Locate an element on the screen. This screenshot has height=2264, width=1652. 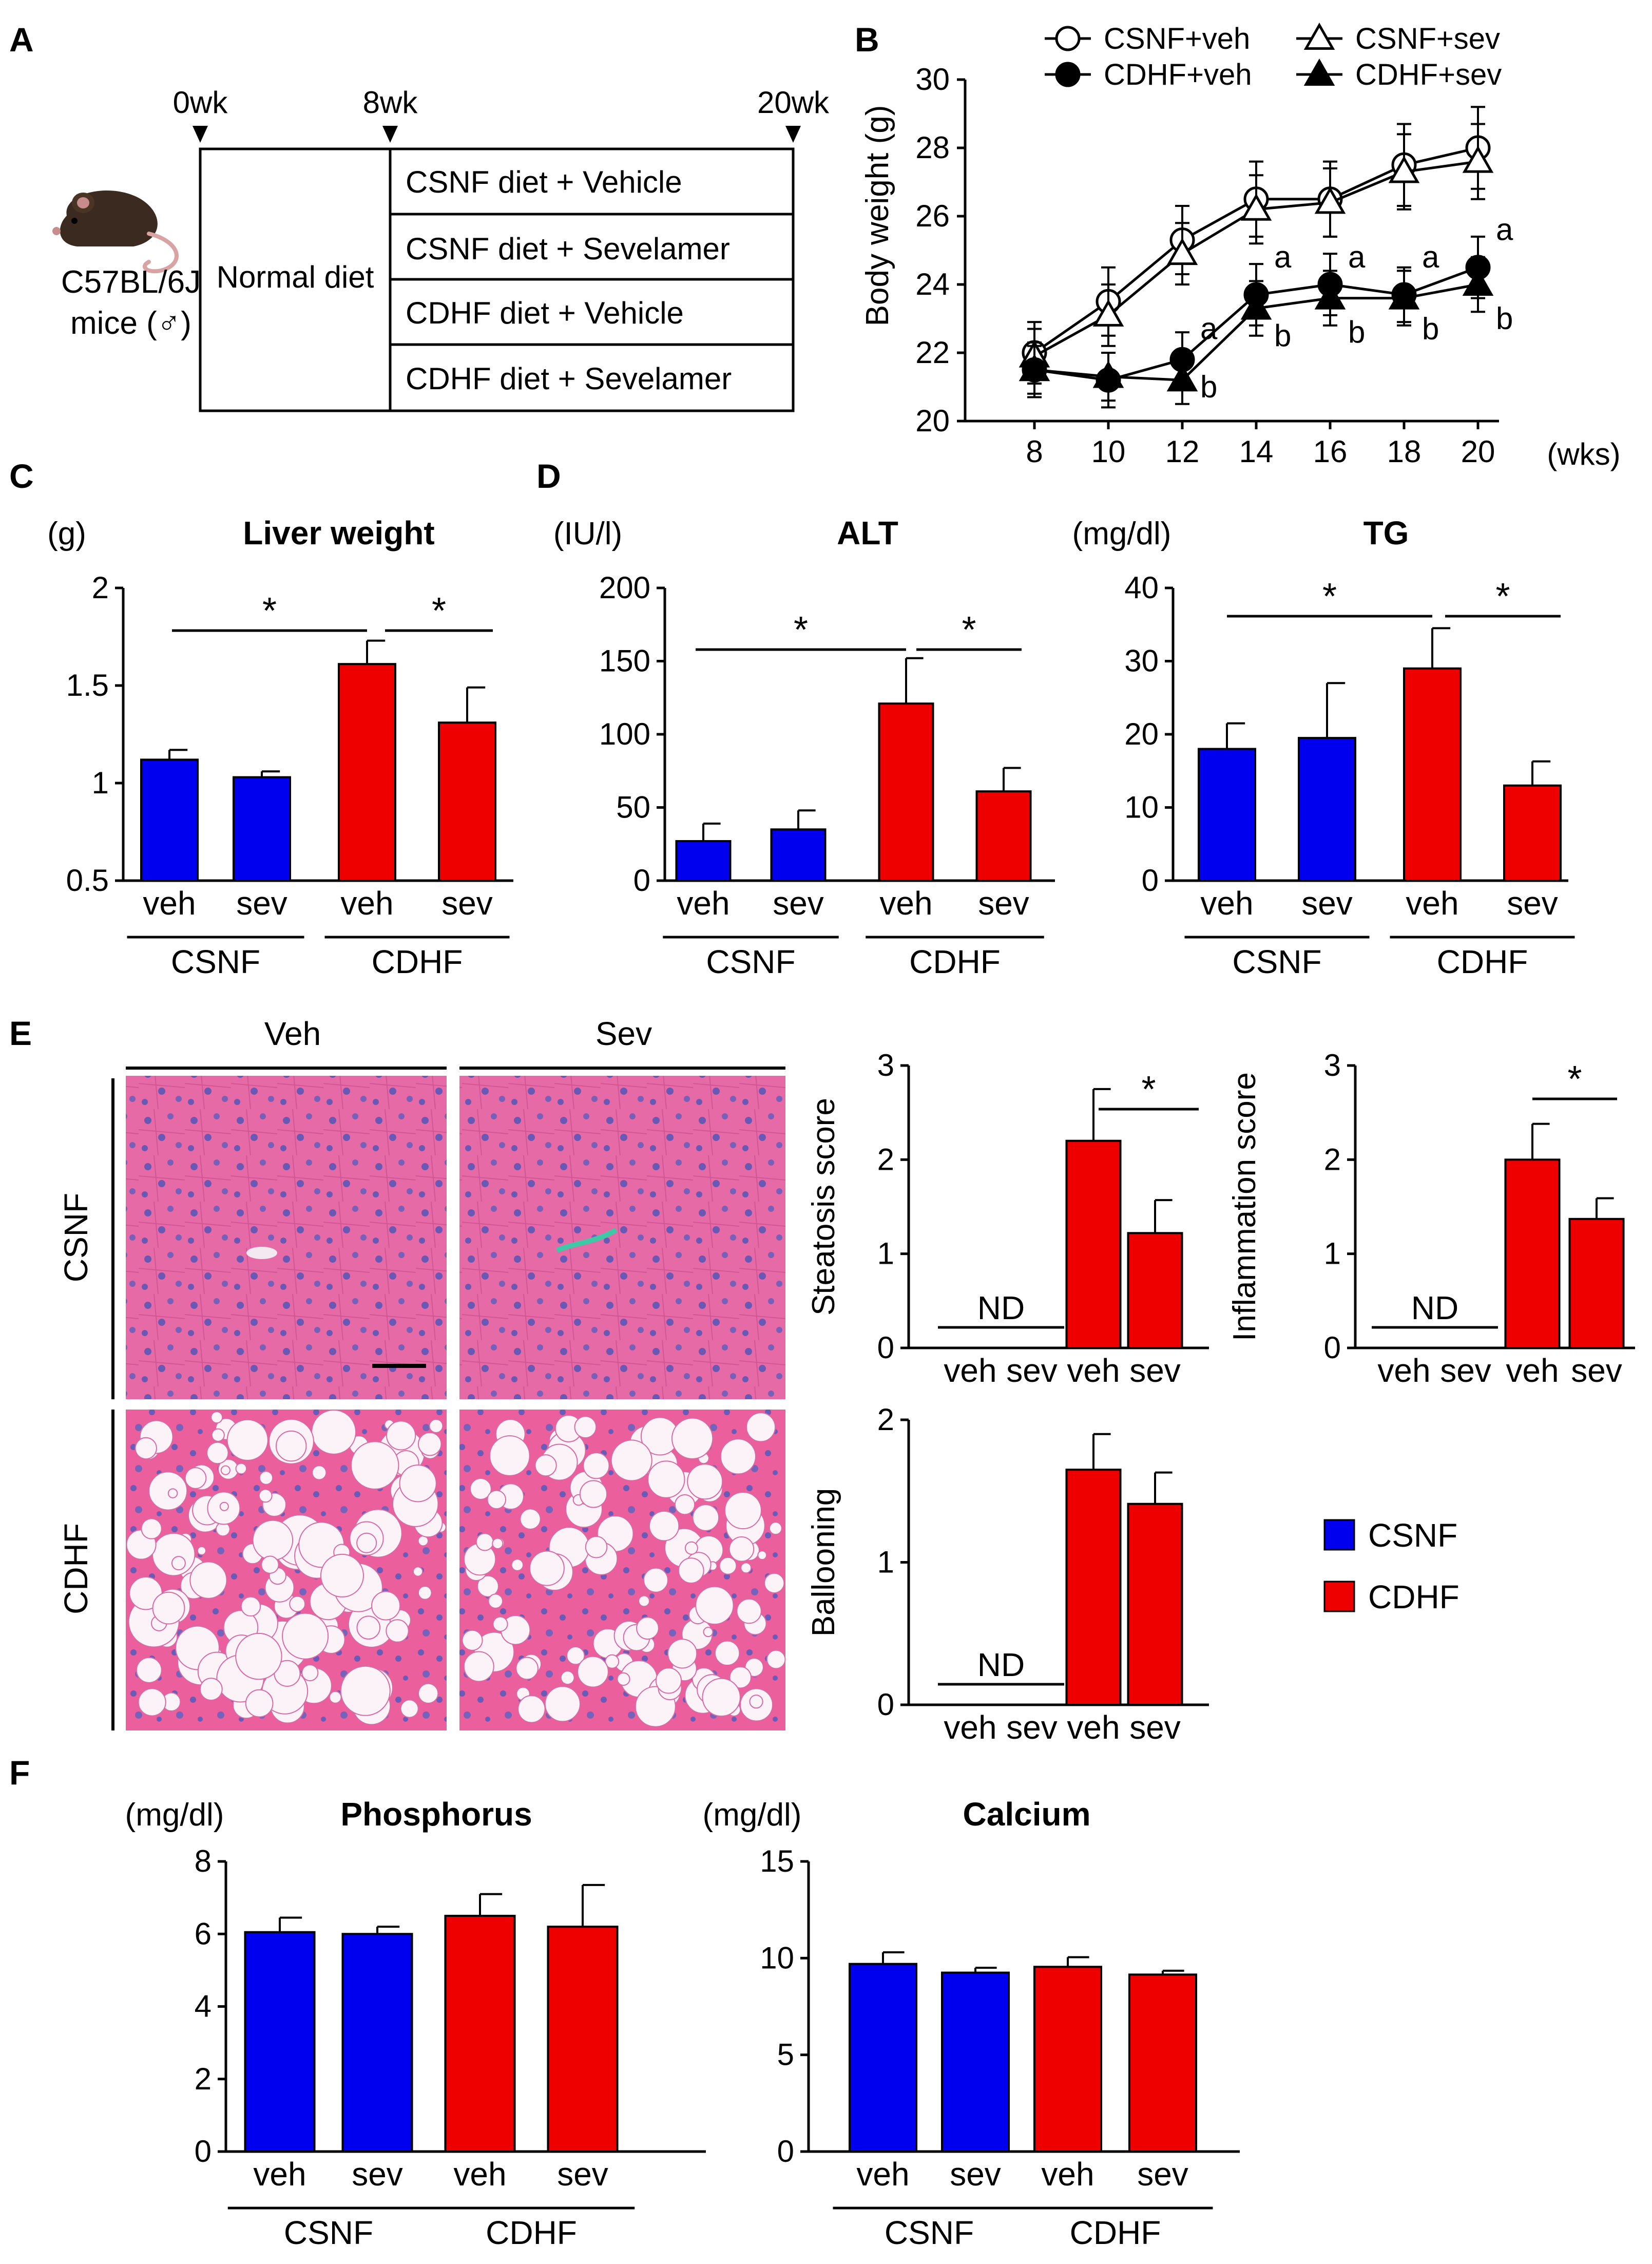
chartf2-ytick-label-2: 10 is located at coordinates (777, 1957).